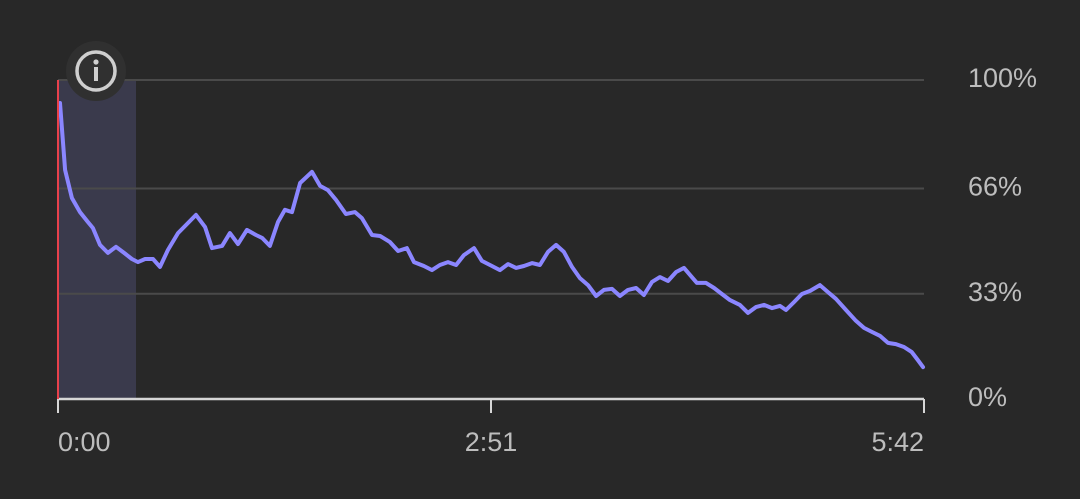 This screenshot has height=499, width=1080. What do you see at coordinates (995, 187) in the screenshot?
I see `y-tick-label: 66%` at bounding box center [995, 187].